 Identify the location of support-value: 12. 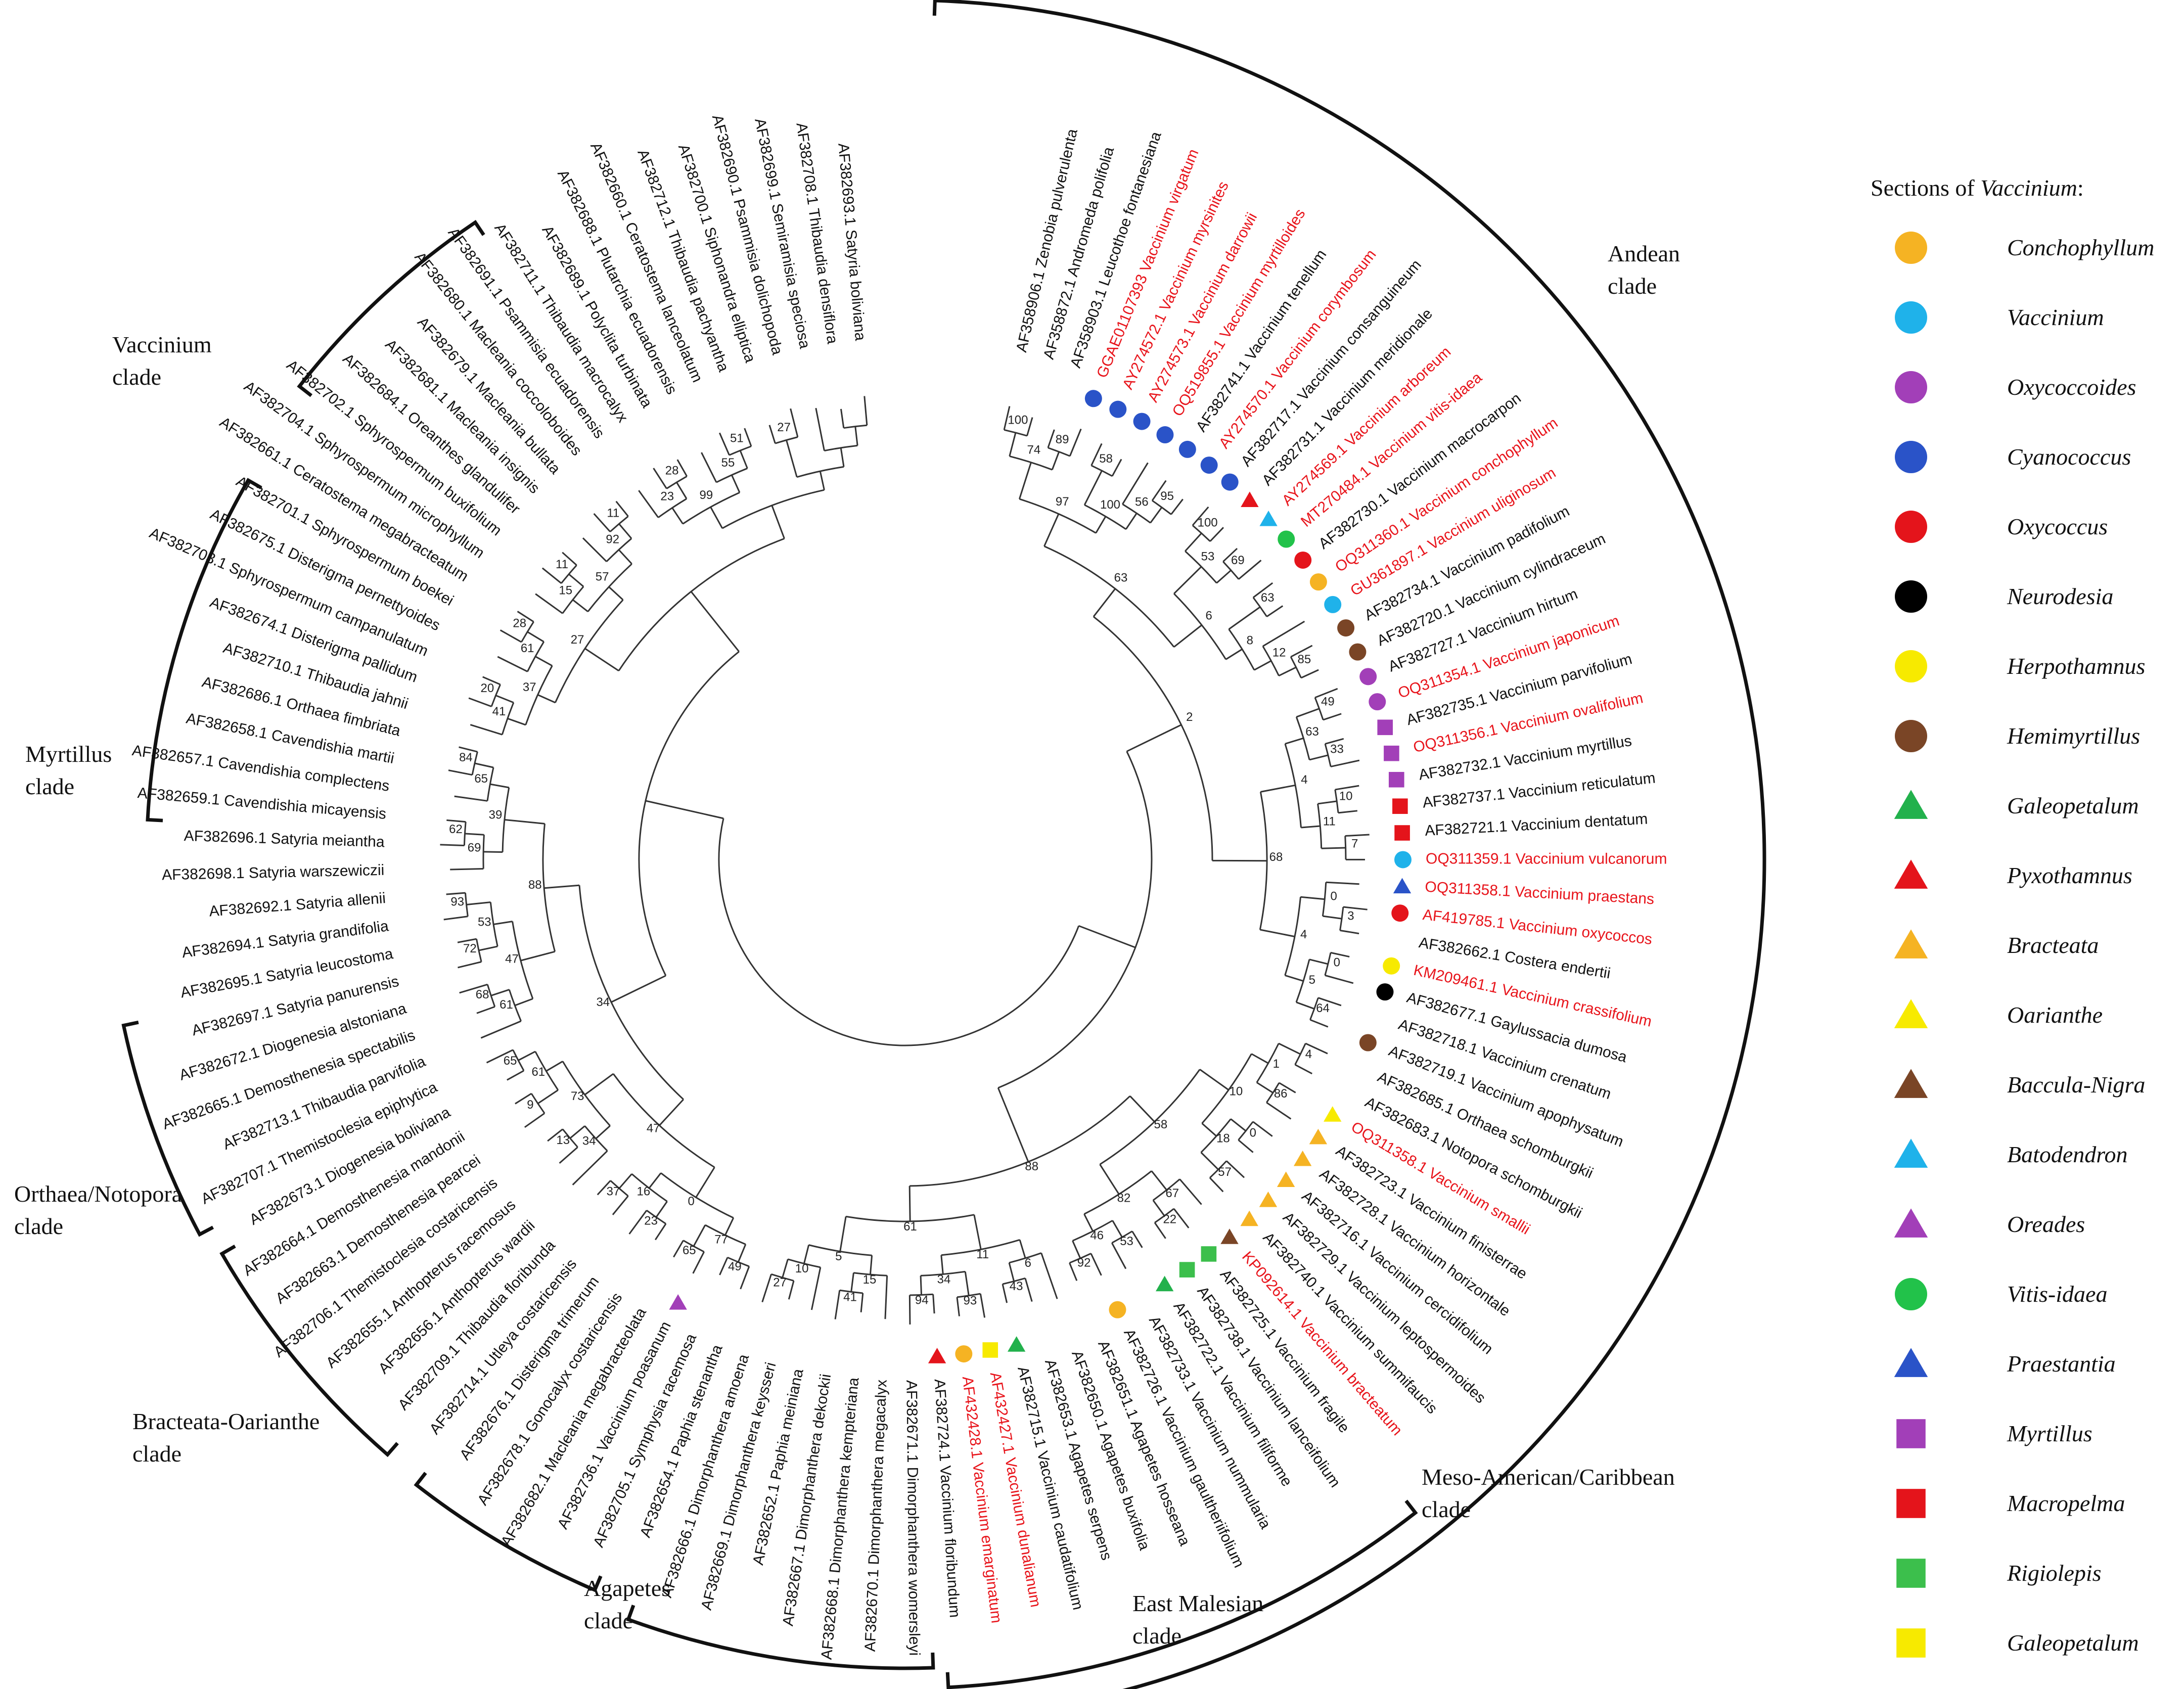
(1279, 653).